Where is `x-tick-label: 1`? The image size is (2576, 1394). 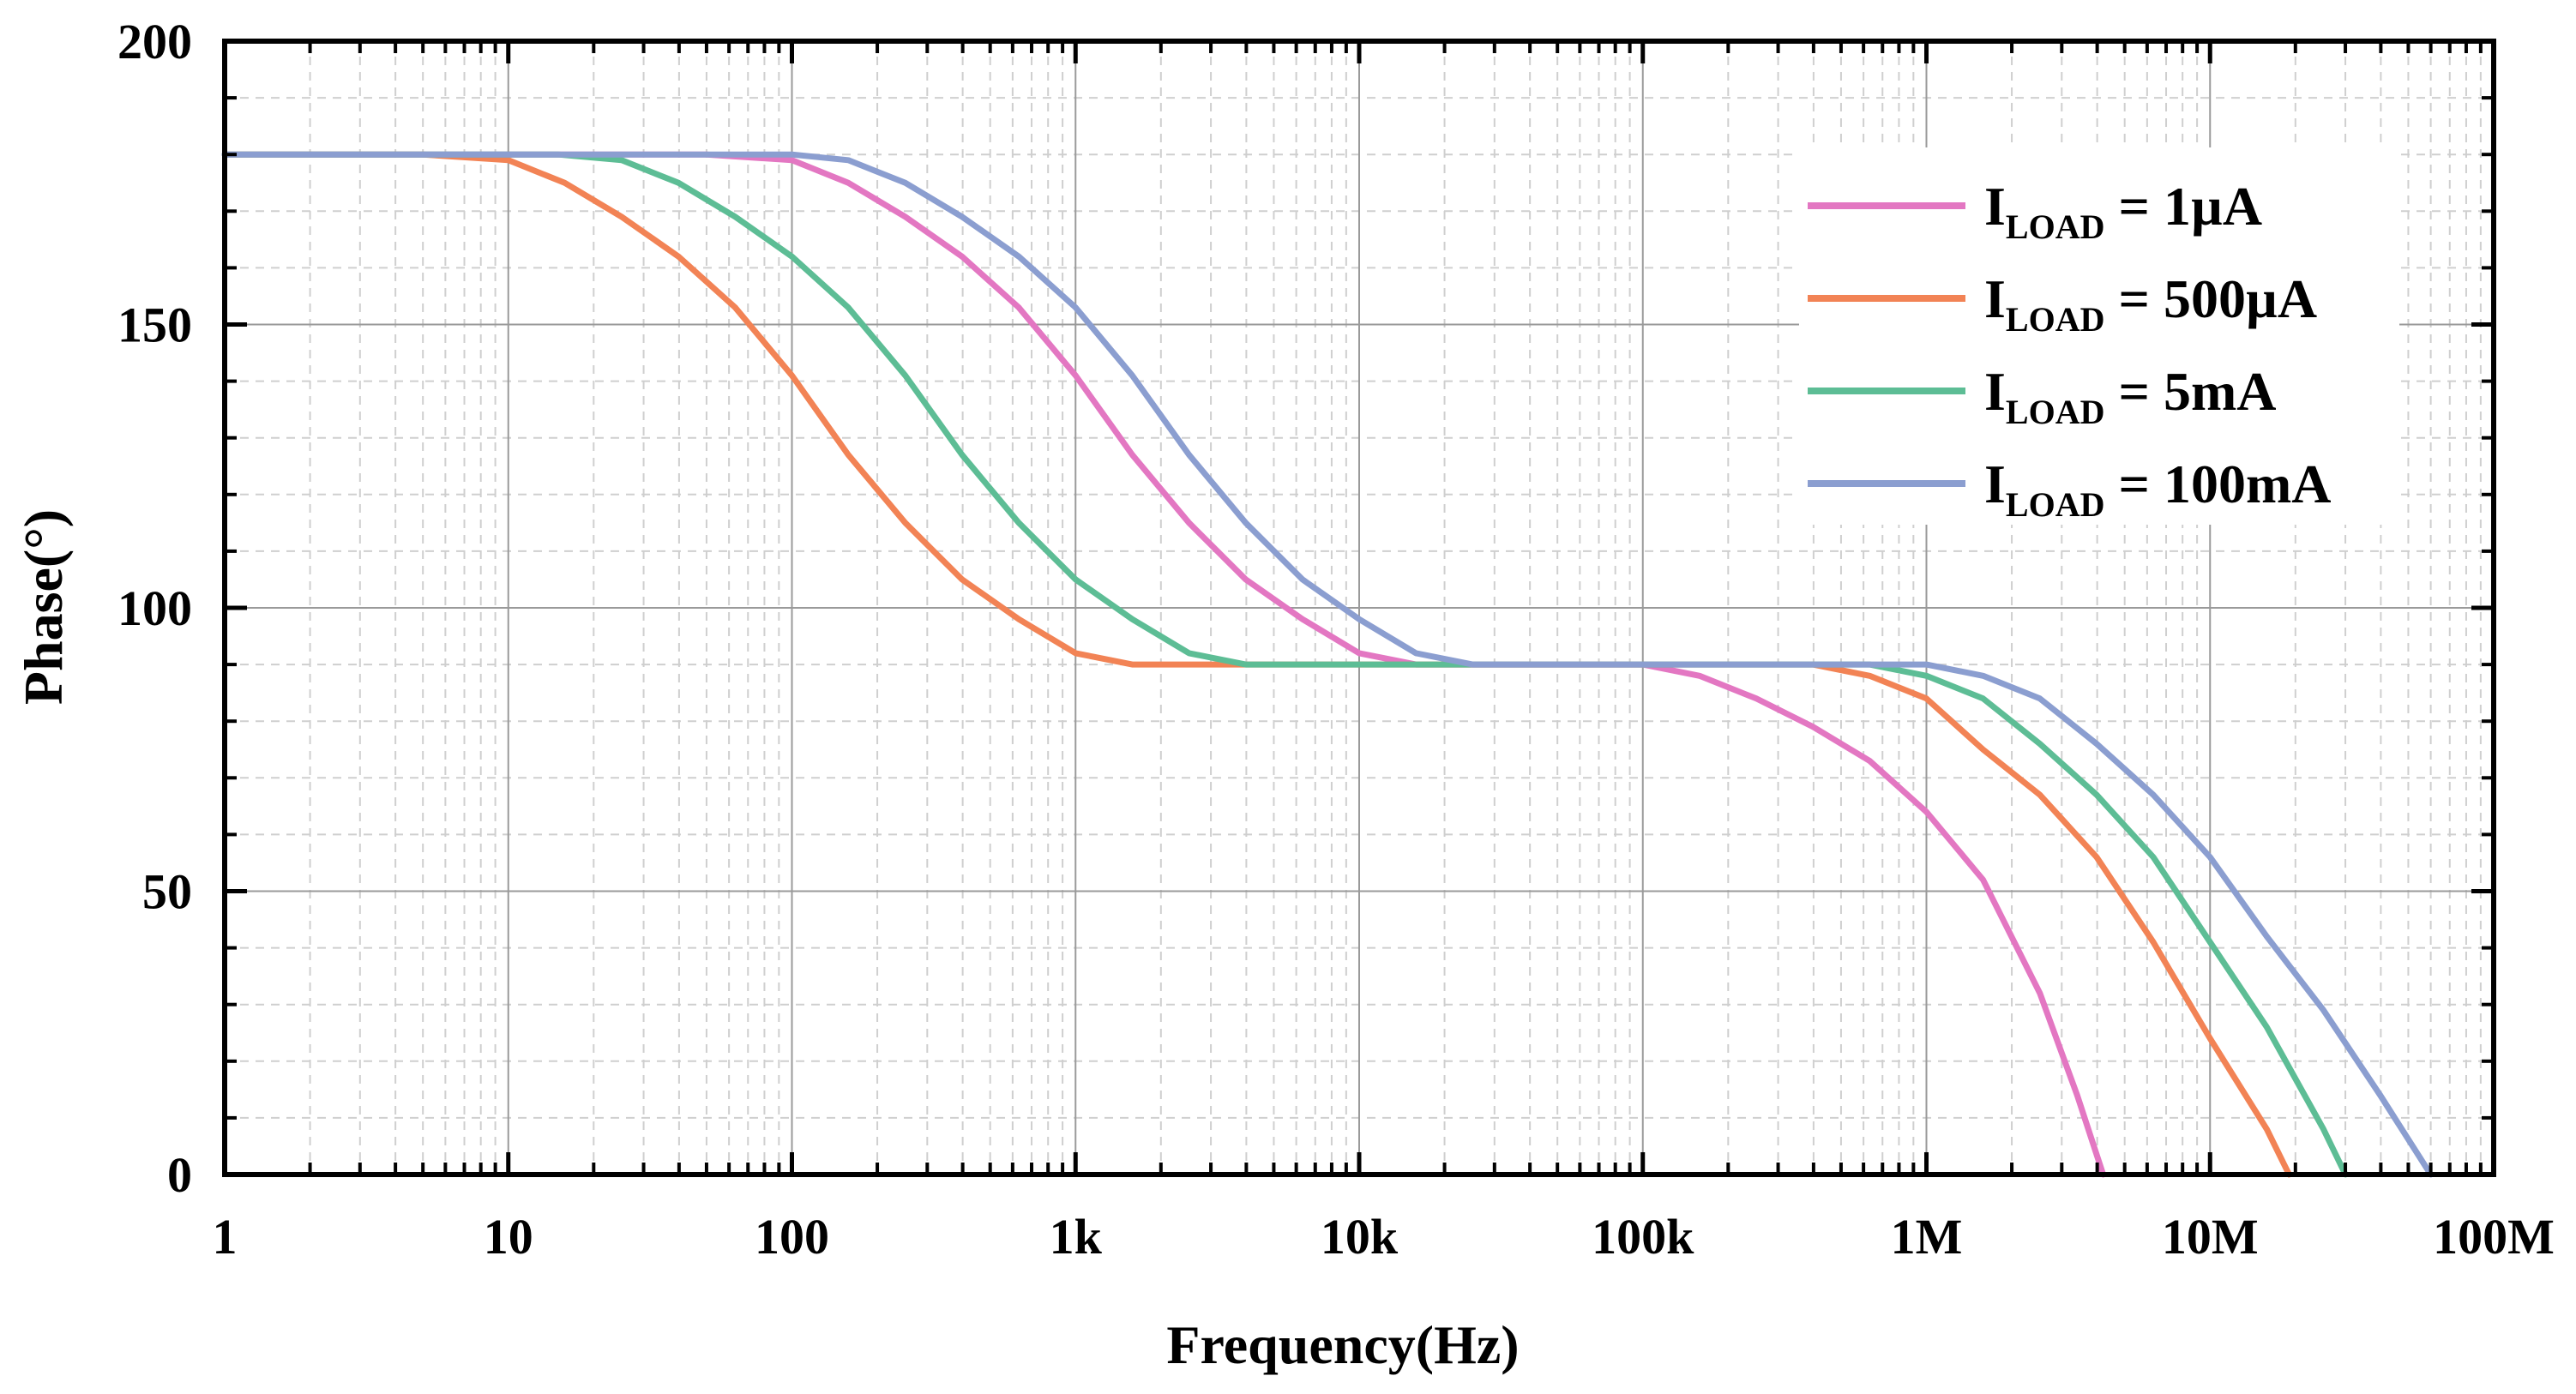 x-tick-label: 1 is located at coordinates (226, 1237).